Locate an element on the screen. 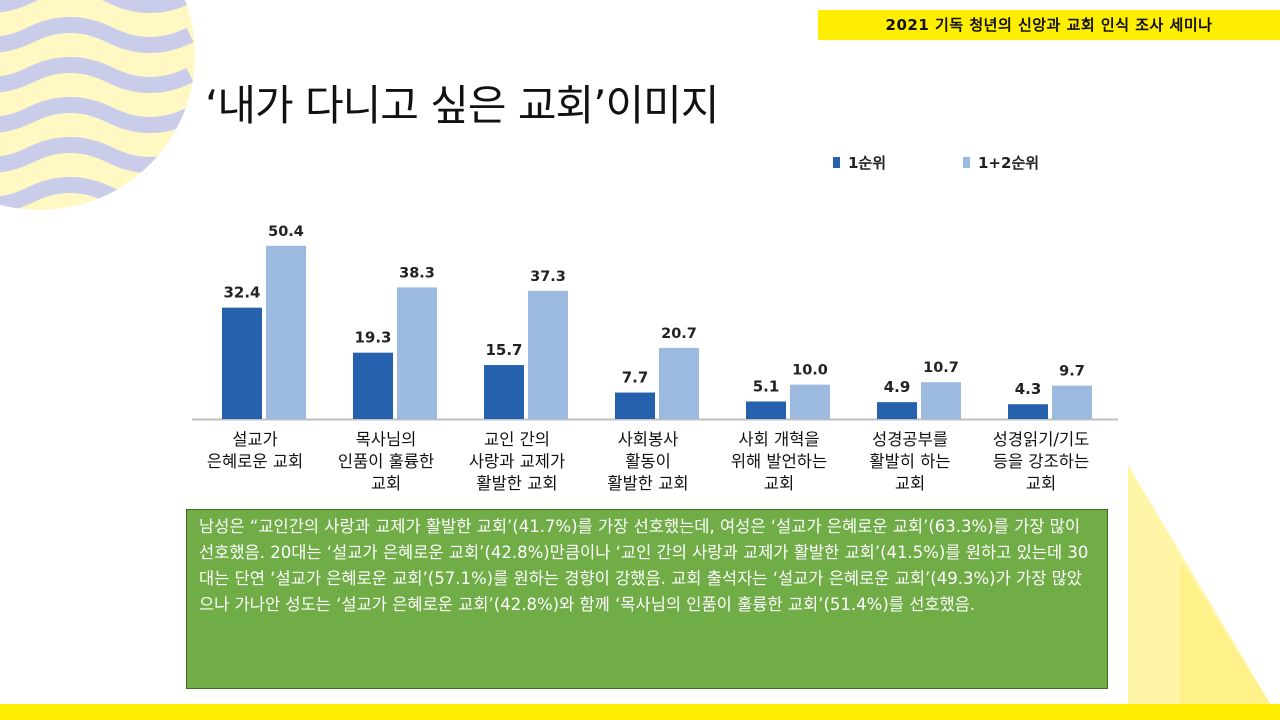 The width and height of the screenshot is (1280, 720). data-label-rank12-2: 38.3 is located at coordinates (417, 273).